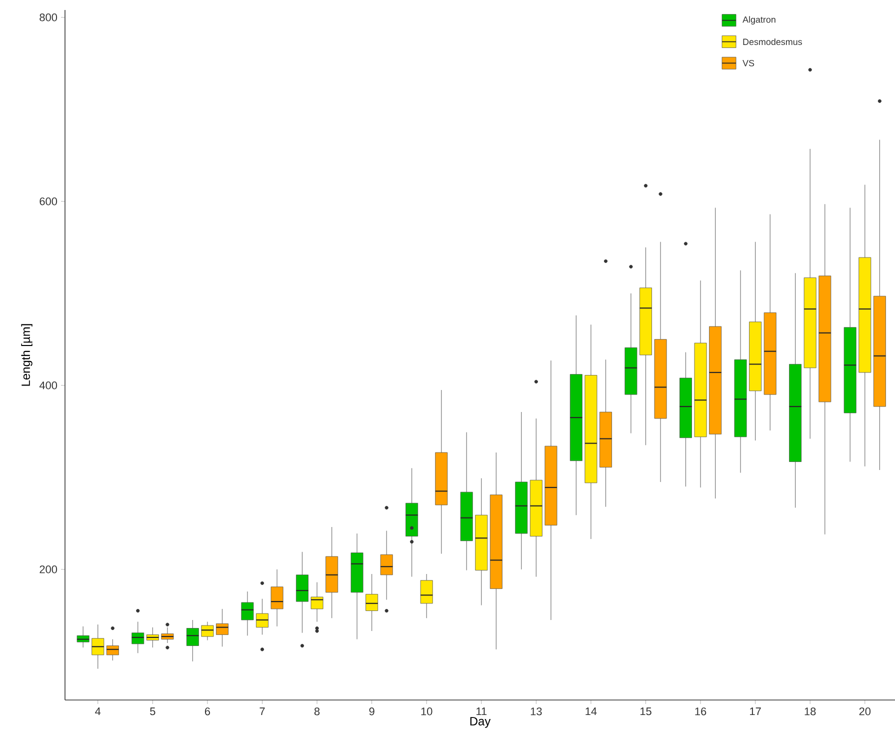 This screenshot has width=895, height=742. I want to click on x-tick-label: 4, so click(98, 712).